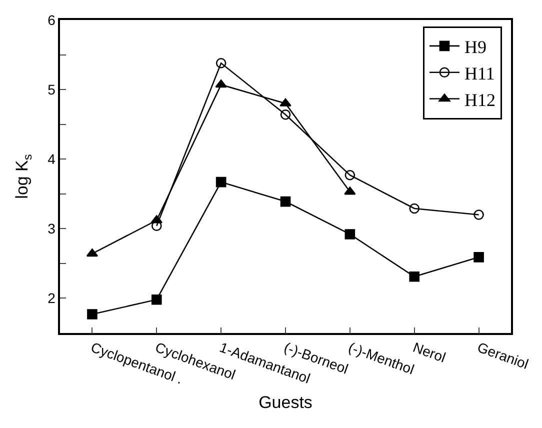 This screenshot has width=542, height=428. What do you see at coordinates (475, 46) in the screenshot?
I see `legend-label: H9` at bounding box center [475, 46].